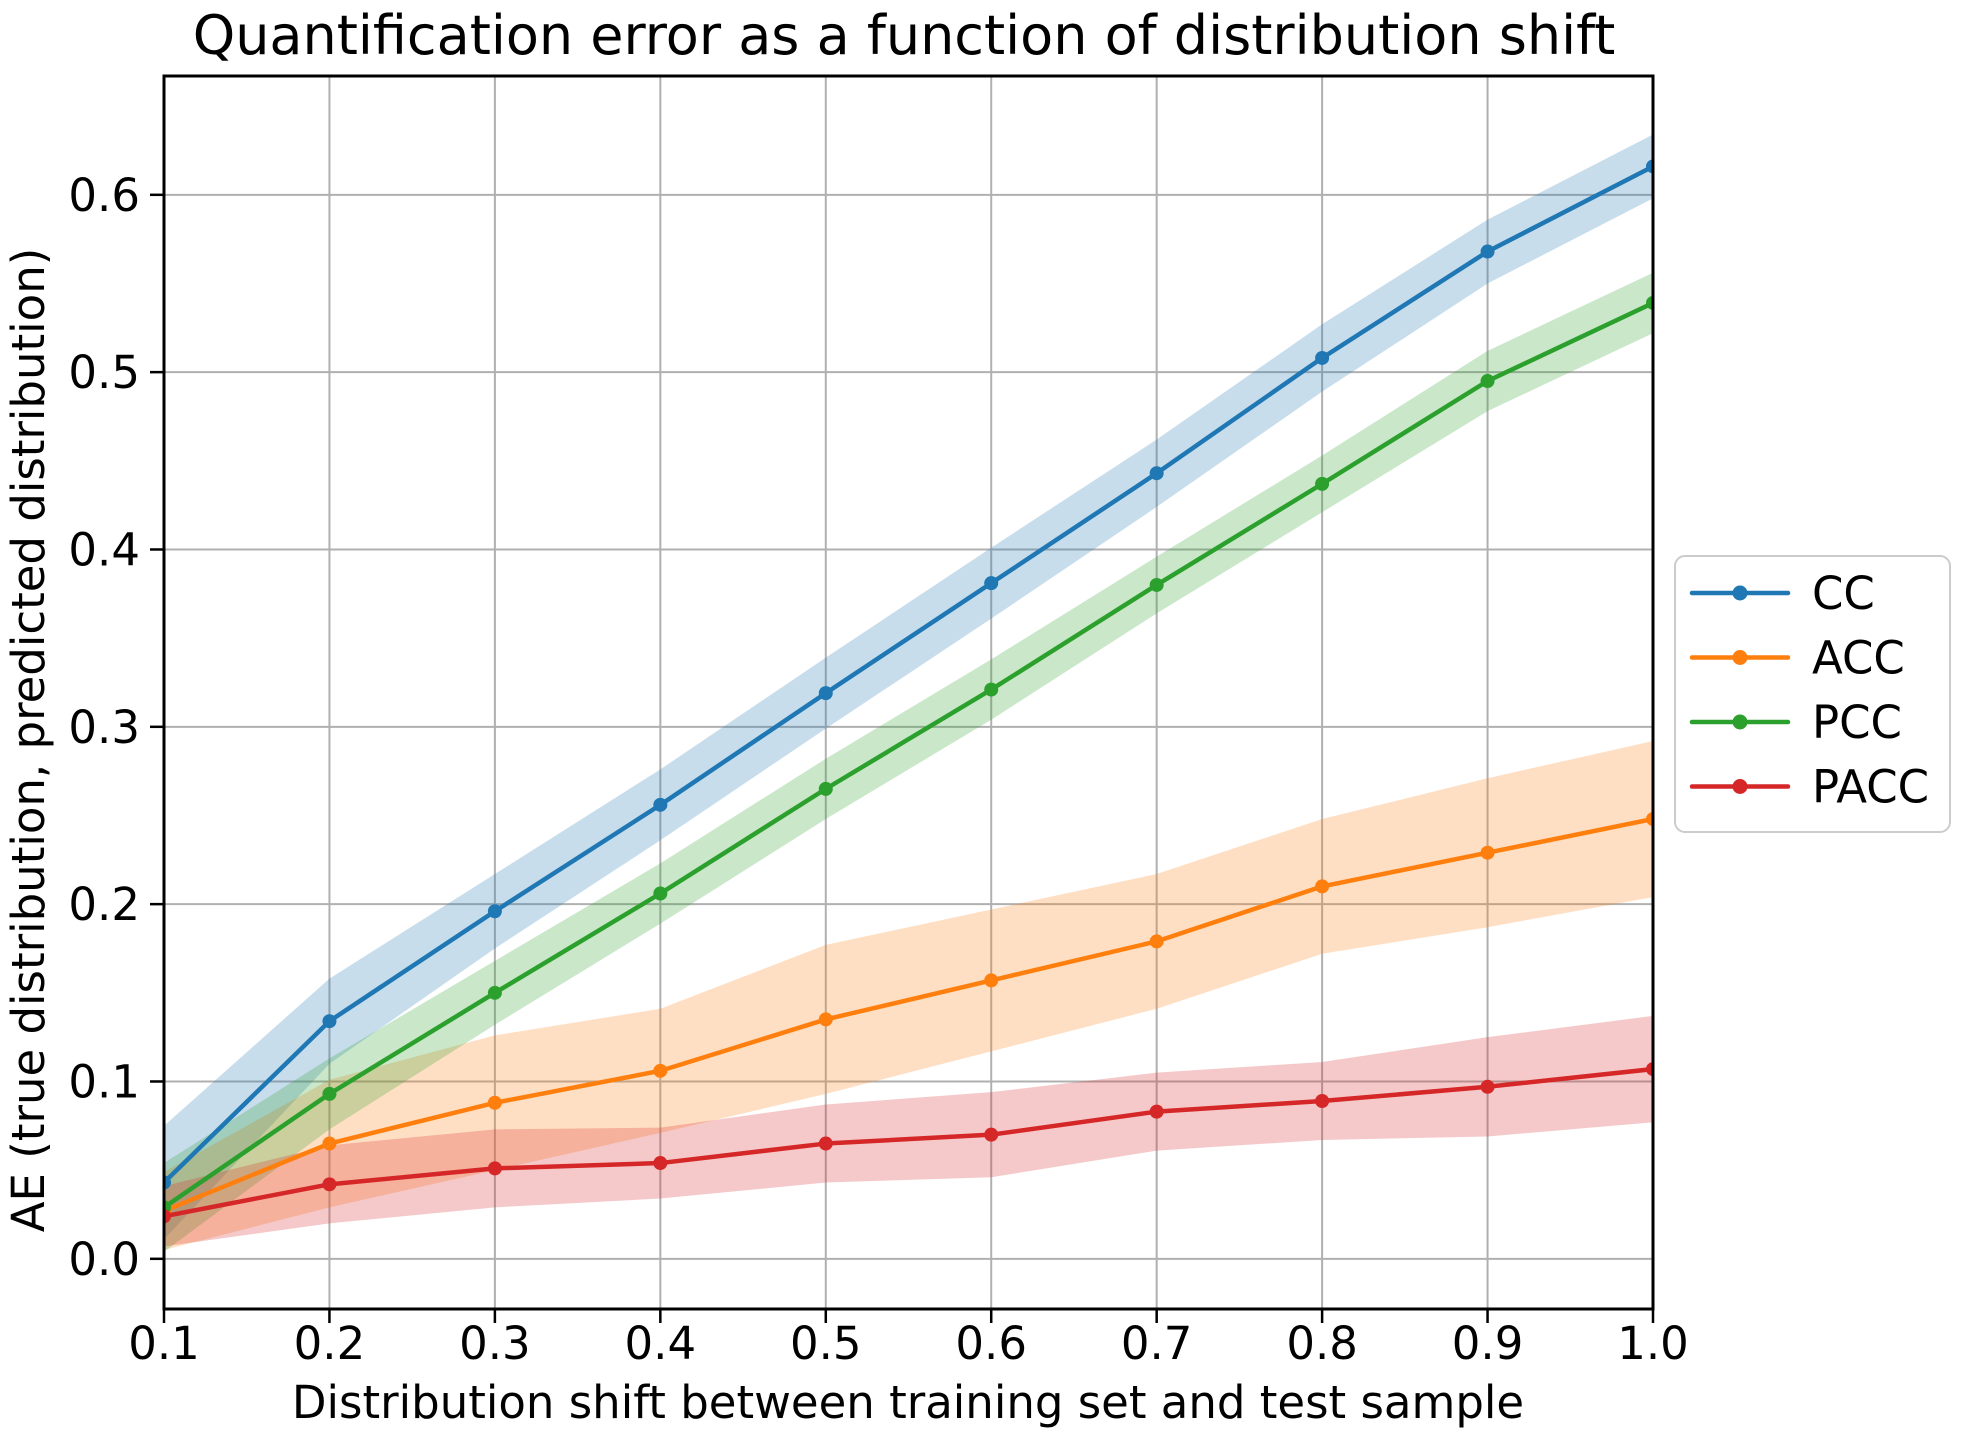  Describe the element at coordinates (104, 904) in the screenshot. I see `y-tick-label: 0.2` at that location.